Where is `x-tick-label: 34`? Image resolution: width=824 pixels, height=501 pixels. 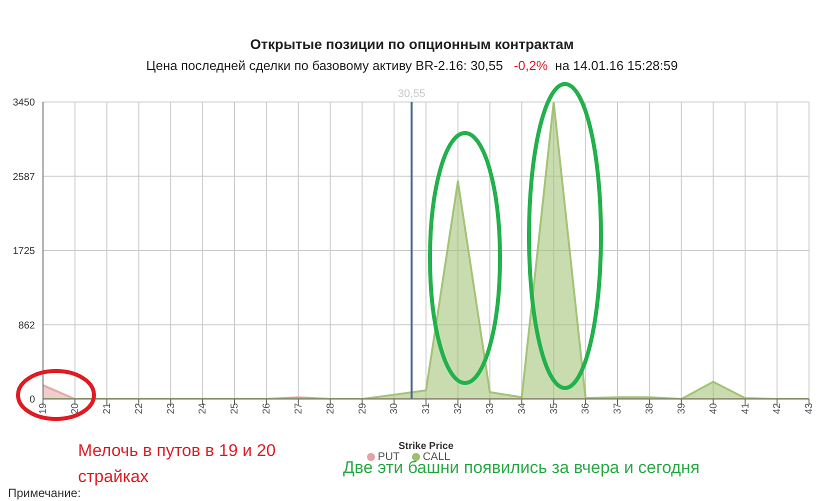 x-tick-label: 34 is located at coordinates (522, 408).